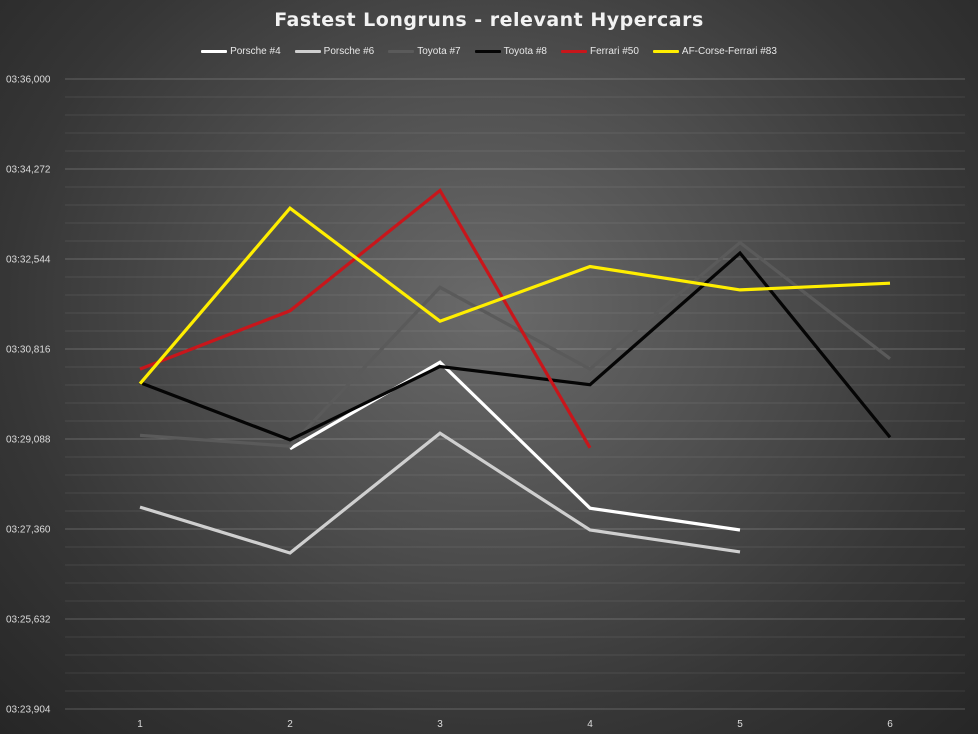 The height and width of the screenshot is (734, 978). Describe the element at coordinates (439, 51) in the screenshot. I see `legend-label: Toyota #7` at that location.